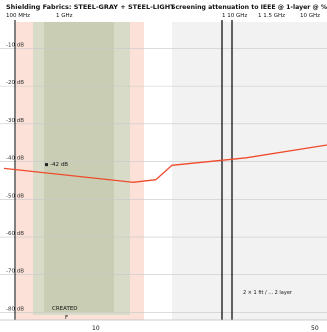 The width and height of the screenshot is (327, 332). Describe the element at coordinates (59, 165) in the screenshot. I see `marker-label: -42 dB` at that location.